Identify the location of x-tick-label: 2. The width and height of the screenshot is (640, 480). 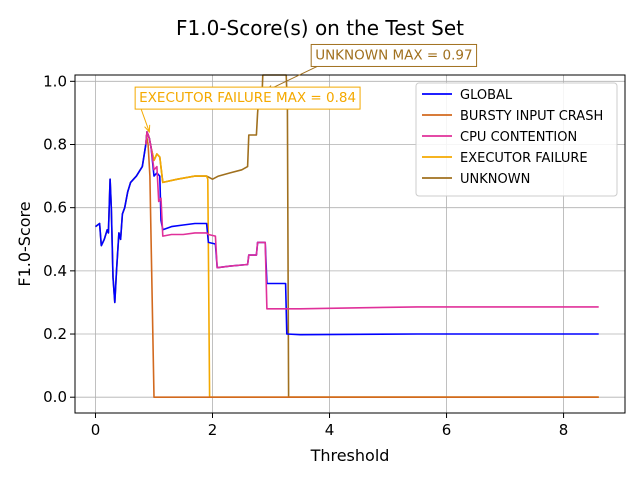
(213, 430).